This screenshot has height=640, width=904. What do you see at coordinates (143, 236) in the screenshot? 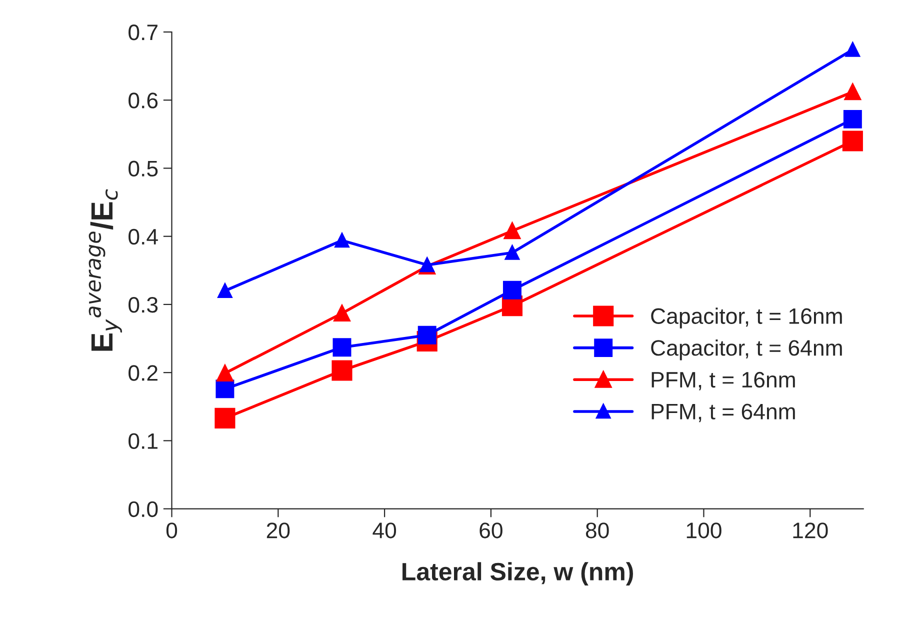
I see `y-tick-label: 0.4` at bounding box center [143, 236].